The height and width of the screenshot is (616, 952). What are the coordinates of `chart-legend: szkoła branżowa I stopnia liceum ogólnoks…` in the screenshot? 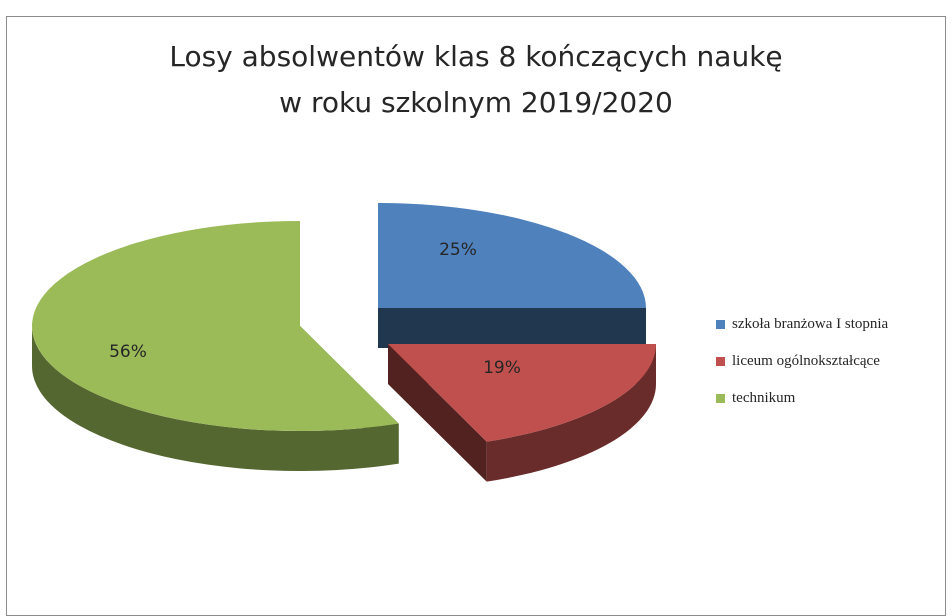 It's located at (802, 361).